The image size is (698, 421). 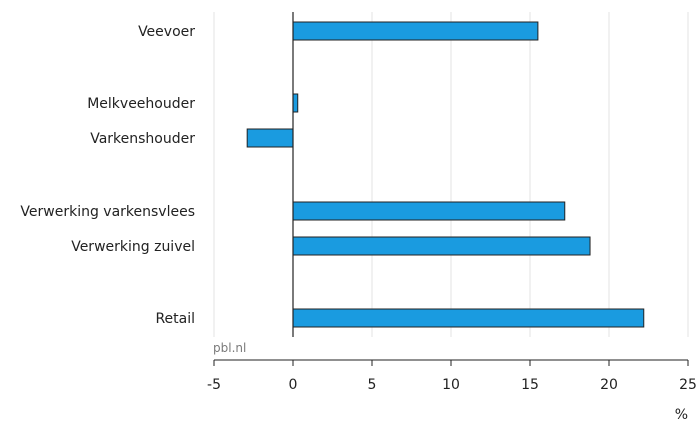 I want to click on x-tick-label-6: 25, so click(x=688, y=385).